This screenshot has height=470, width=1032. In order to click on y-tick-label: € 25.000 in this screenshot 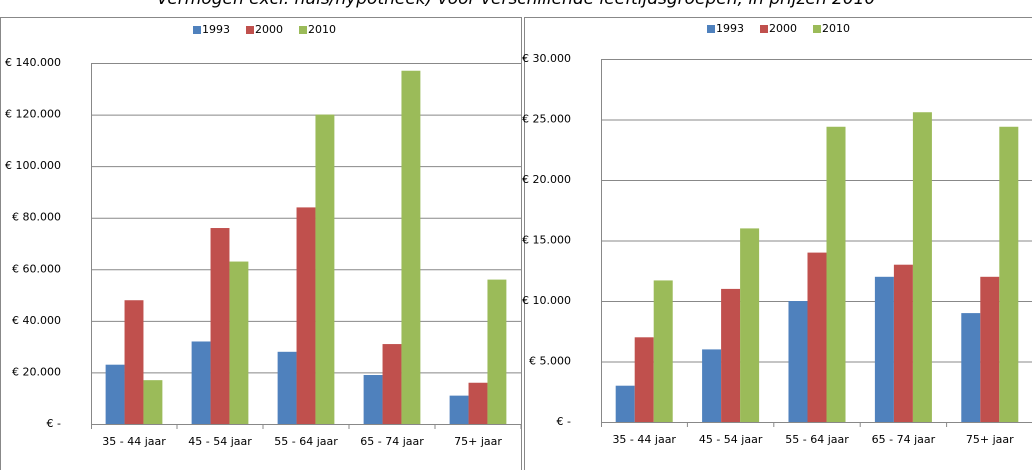, I will do `click(546, 119)`.